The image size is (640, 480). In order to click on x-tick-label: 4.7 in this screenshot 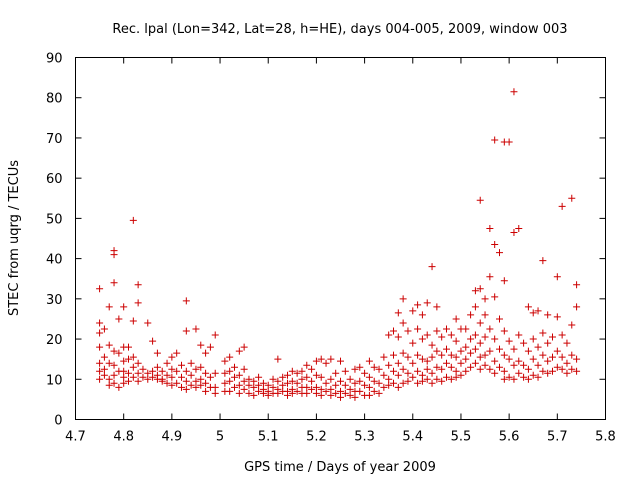, I will do `click(75, 437)`.